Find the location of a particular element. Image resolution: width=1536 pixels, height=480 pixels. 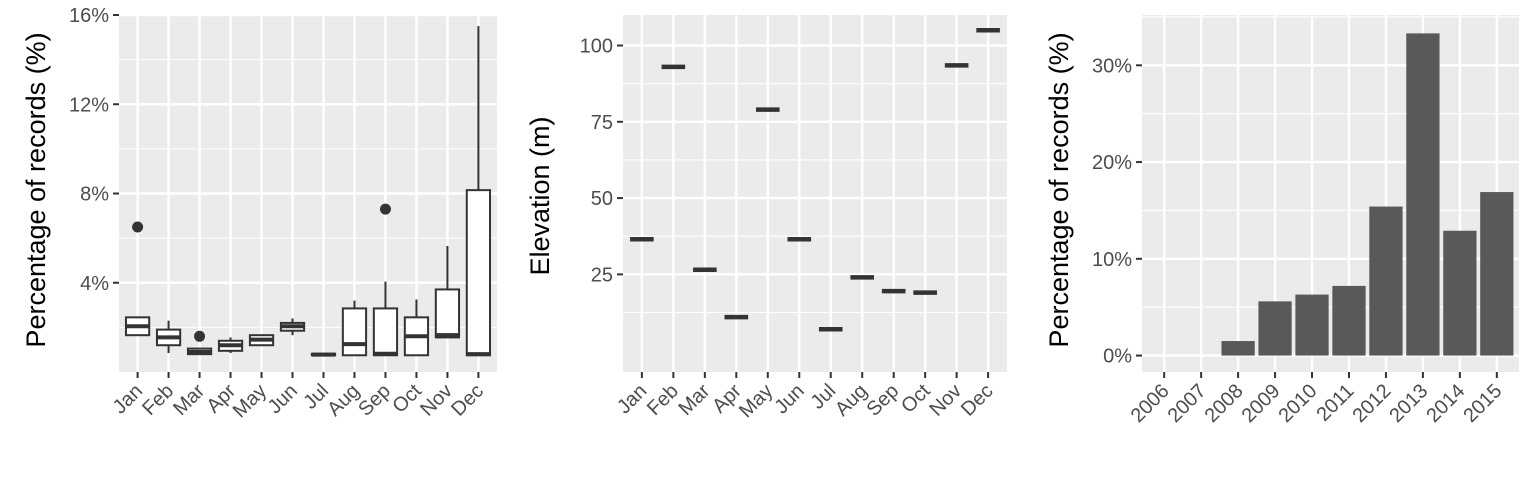

bar-2010 is located at coordinates (1312, 325).